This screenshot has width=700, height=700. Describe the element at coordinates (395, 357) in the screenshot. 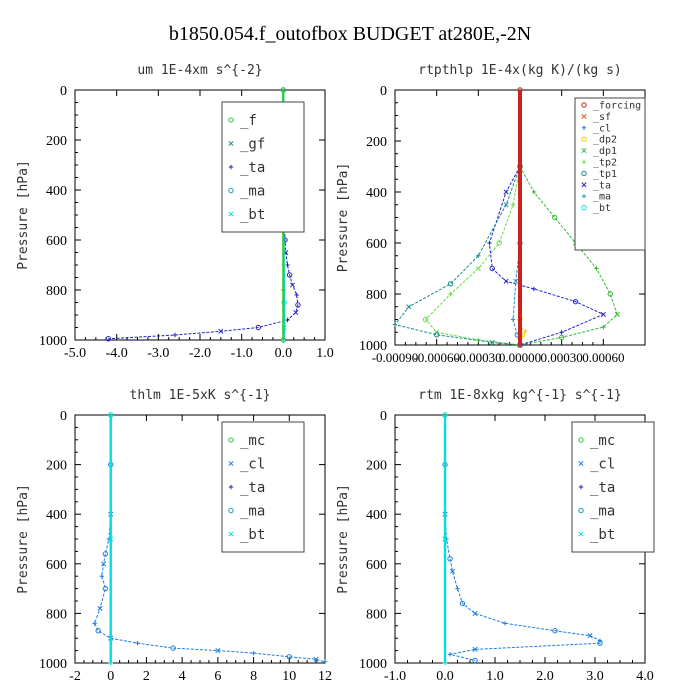

I see `x-tick-label: -0.00090` at that location.